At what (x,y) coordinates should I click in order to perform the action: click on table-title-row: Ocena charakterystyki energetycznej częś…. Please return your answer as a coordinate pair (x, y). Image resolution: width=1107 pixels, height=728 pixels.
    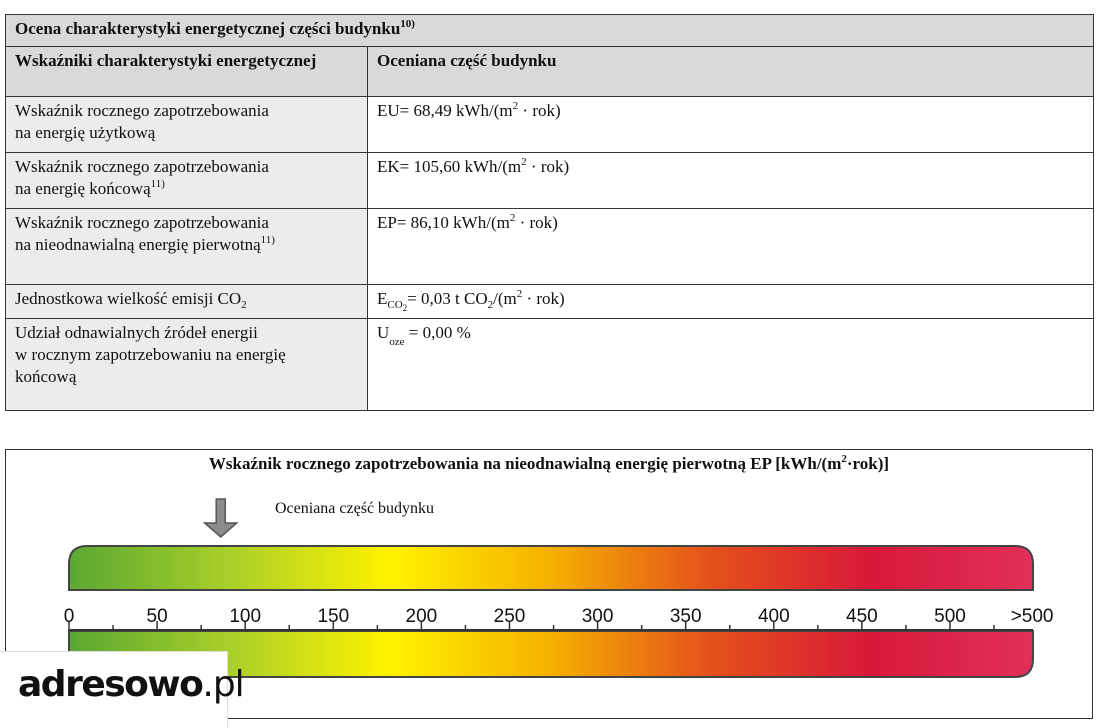
    Looking at the image, I should click on (549, 30).